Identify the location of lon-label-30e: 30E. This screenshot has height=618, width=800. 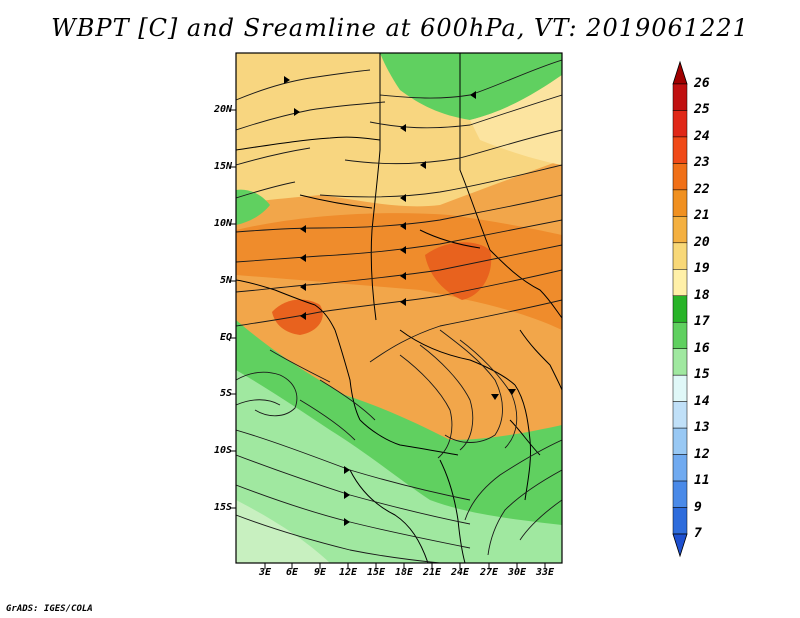
(517, 572).